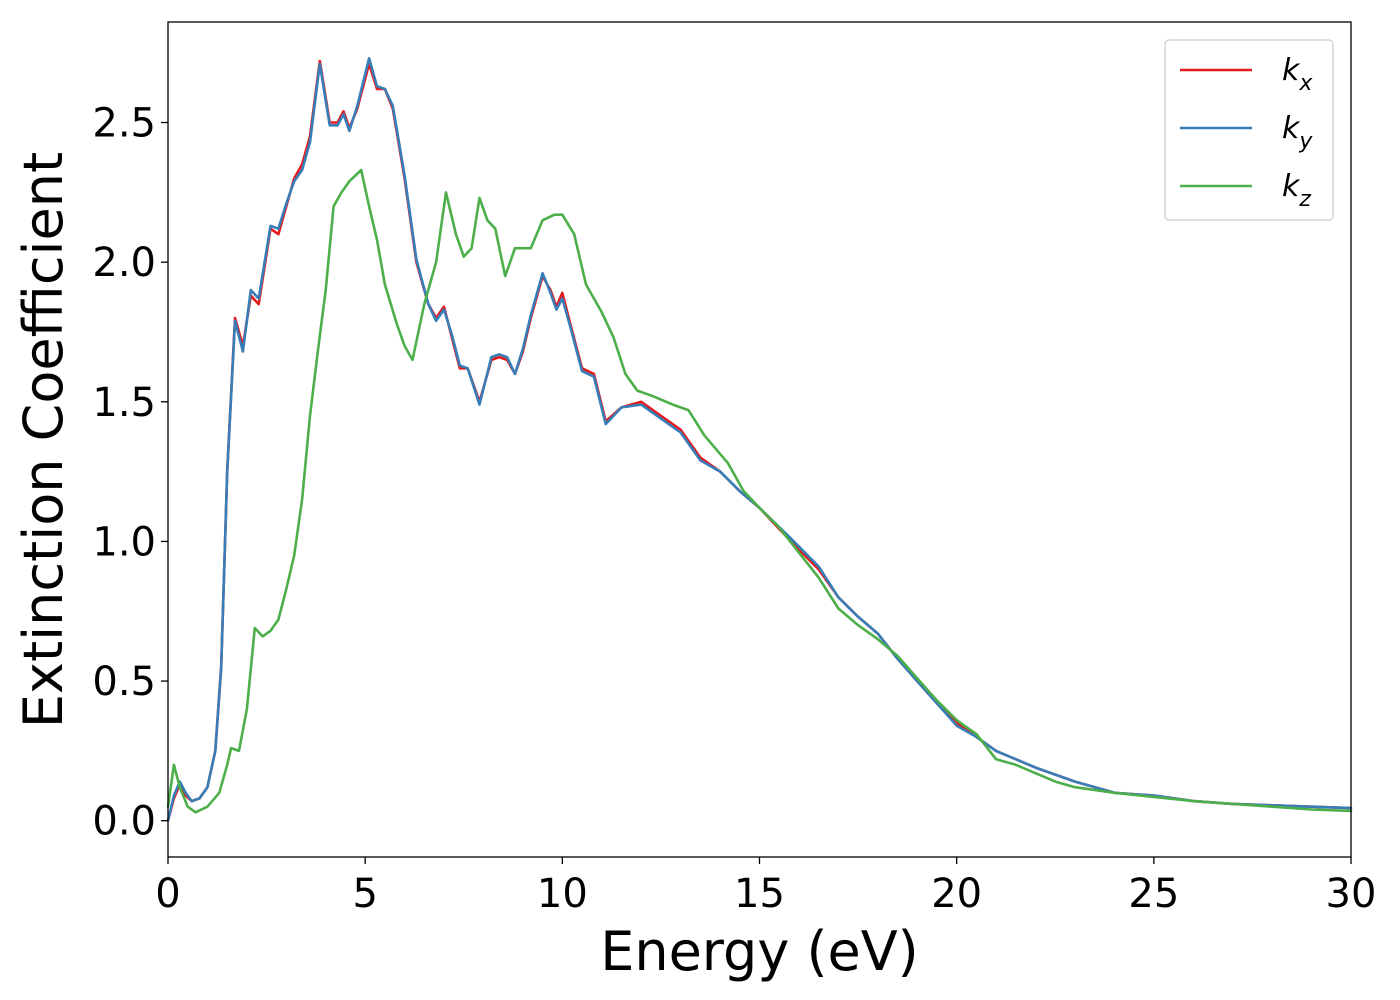 The image size is (1400, 1000). Describe the element at coordinates (1305, 141) in the screenshot. I see `legend-label-subscript: y` at that location.